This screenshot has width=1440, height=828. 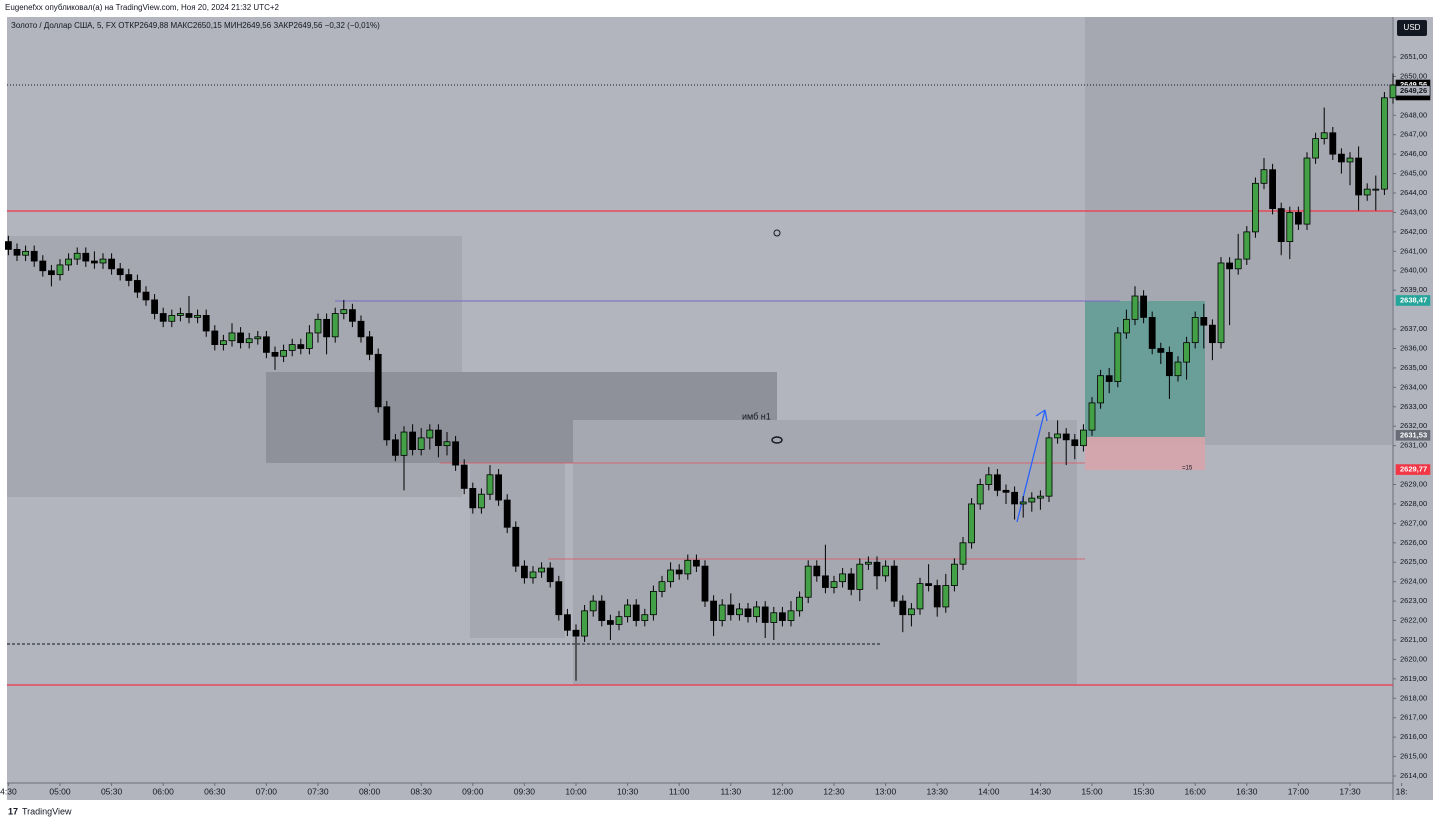 I want to click on y-tick-label: 2619,00, so click(x=1413, y=678).